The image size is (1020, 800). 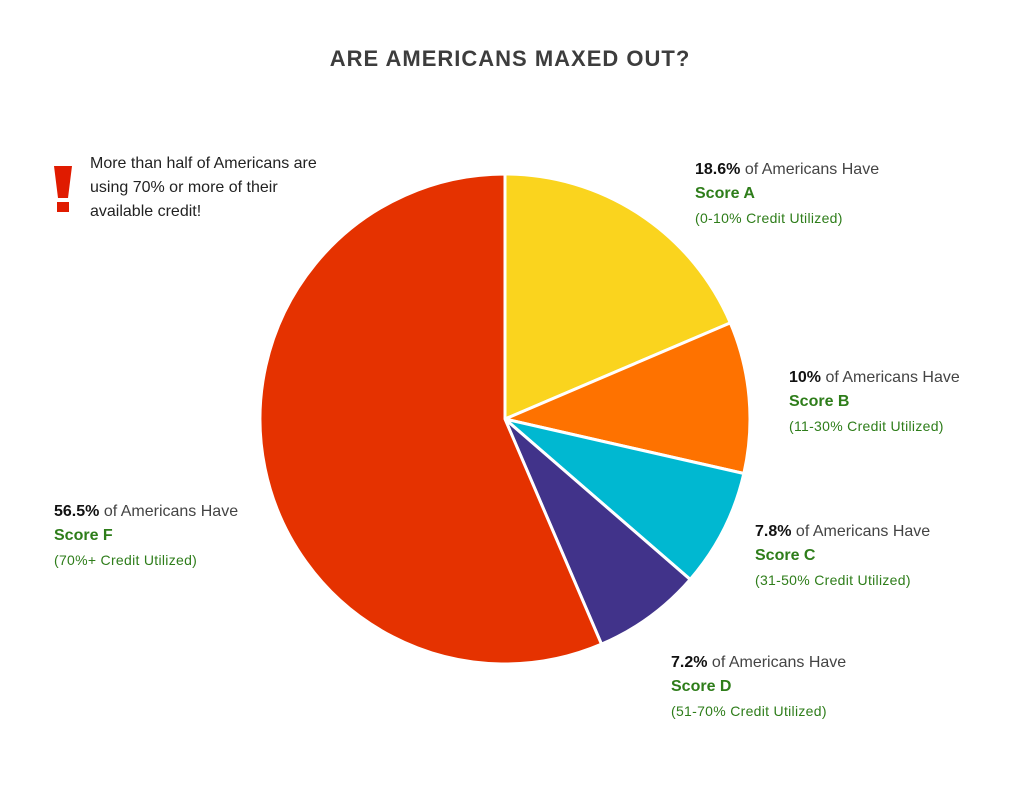 What do you see at coordinates (819, 401) in the screenshot?
I see `slice-label-b-score: Score B` at bounding box center [819, 401].